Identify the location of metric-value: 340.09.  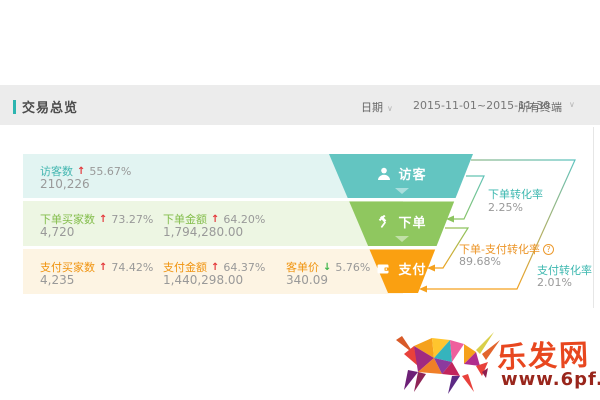
(307, 280).